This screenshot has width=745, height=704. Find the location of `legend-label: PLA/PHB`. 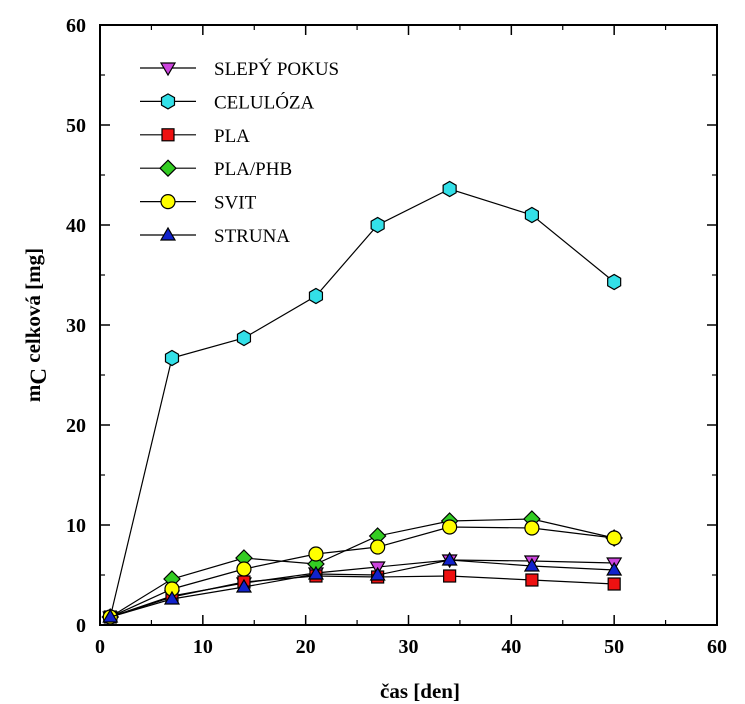

legend-label: PLA/PHB is located at coordinates (253, 169).